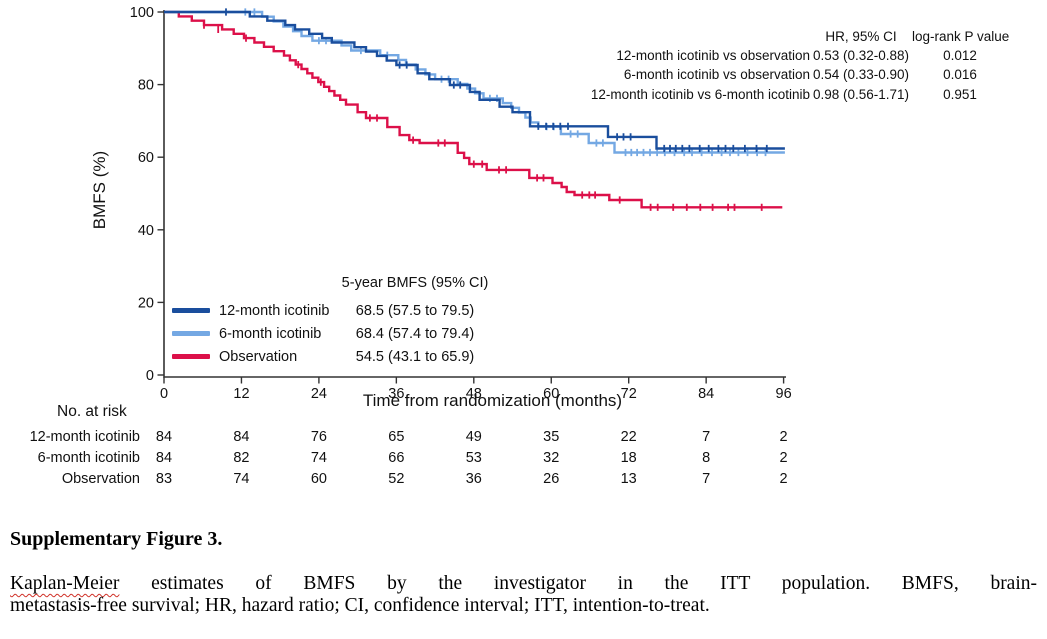 This screenshot has width=1047, height=639. Describe the element at coordinates (336, 310) in the screenshot. I see `legend-item-12-month-icotinib: 12-month icotinib 68.5 (57.5 to 79.5)` at that location.